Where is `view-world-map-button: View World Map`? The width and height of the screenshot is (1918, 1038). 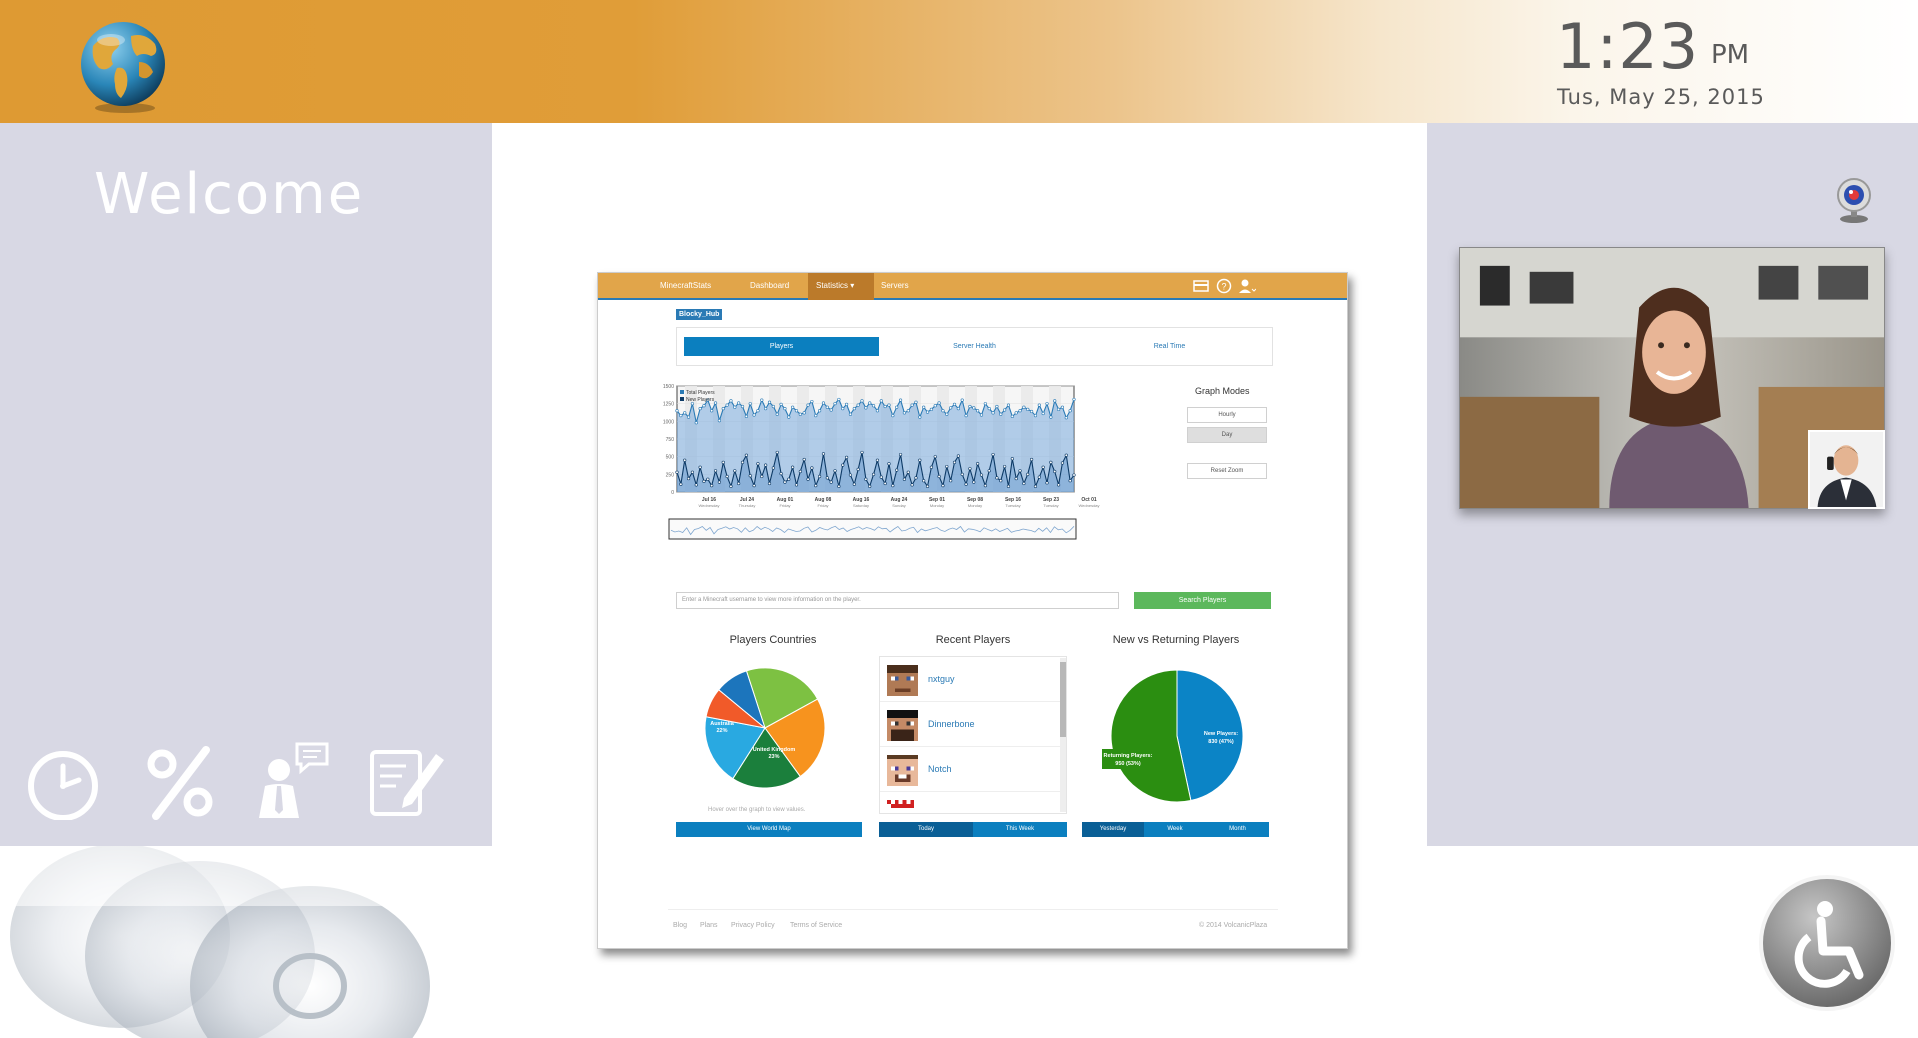
view-world-map-button: View World Map is located at coordinates (769, 829).